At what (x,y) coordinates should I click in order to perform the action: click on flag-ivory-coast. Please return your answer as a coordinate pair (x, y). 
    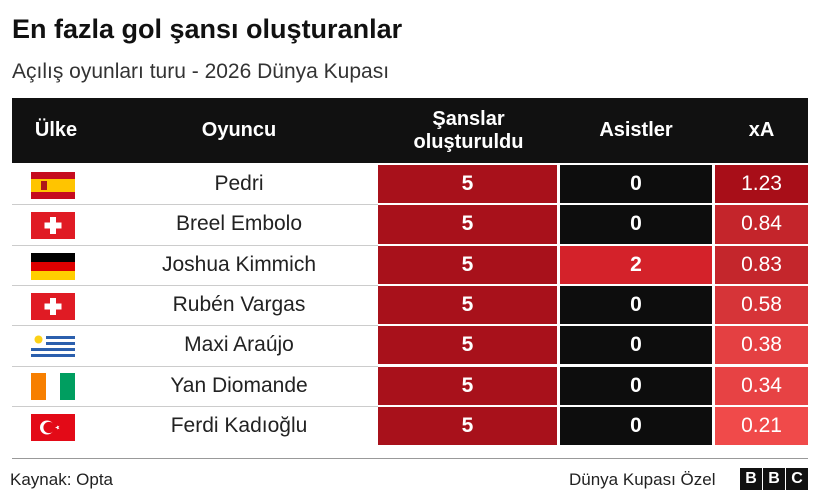
    Looking at the image, I should click on (53, 386).